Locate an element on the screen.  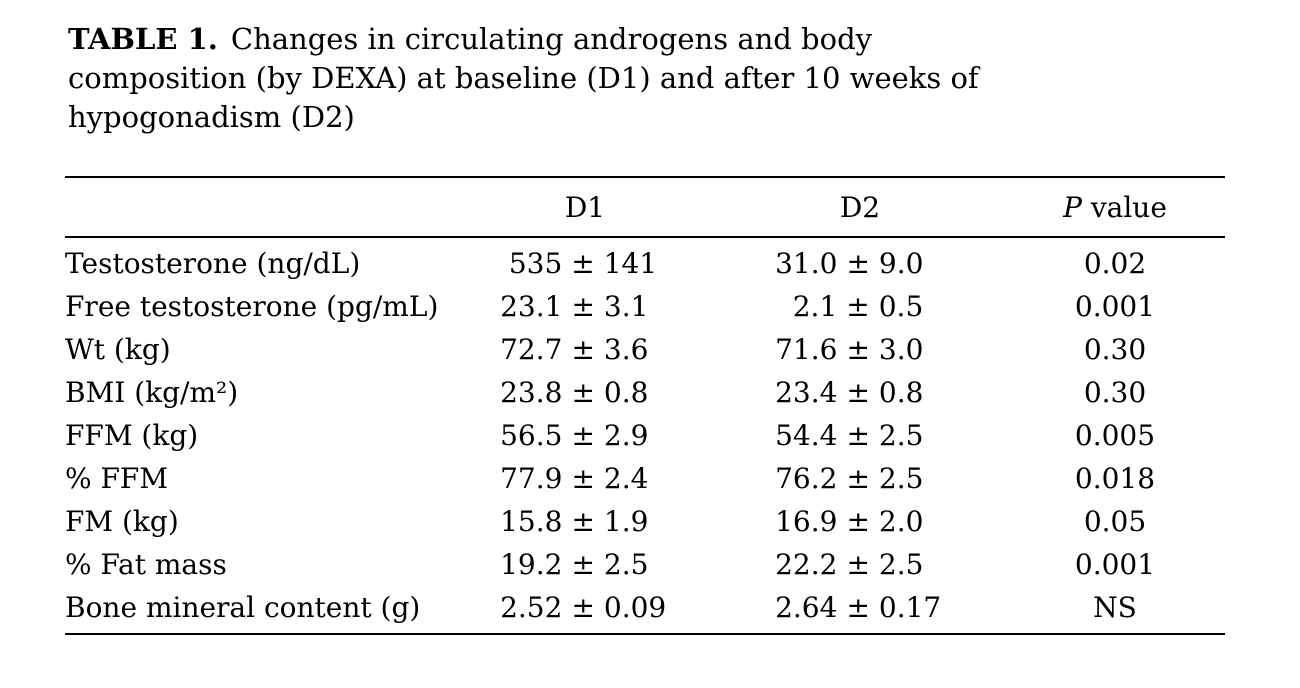
header-row: D1 D2 P value is located at coordinates (645, 207).